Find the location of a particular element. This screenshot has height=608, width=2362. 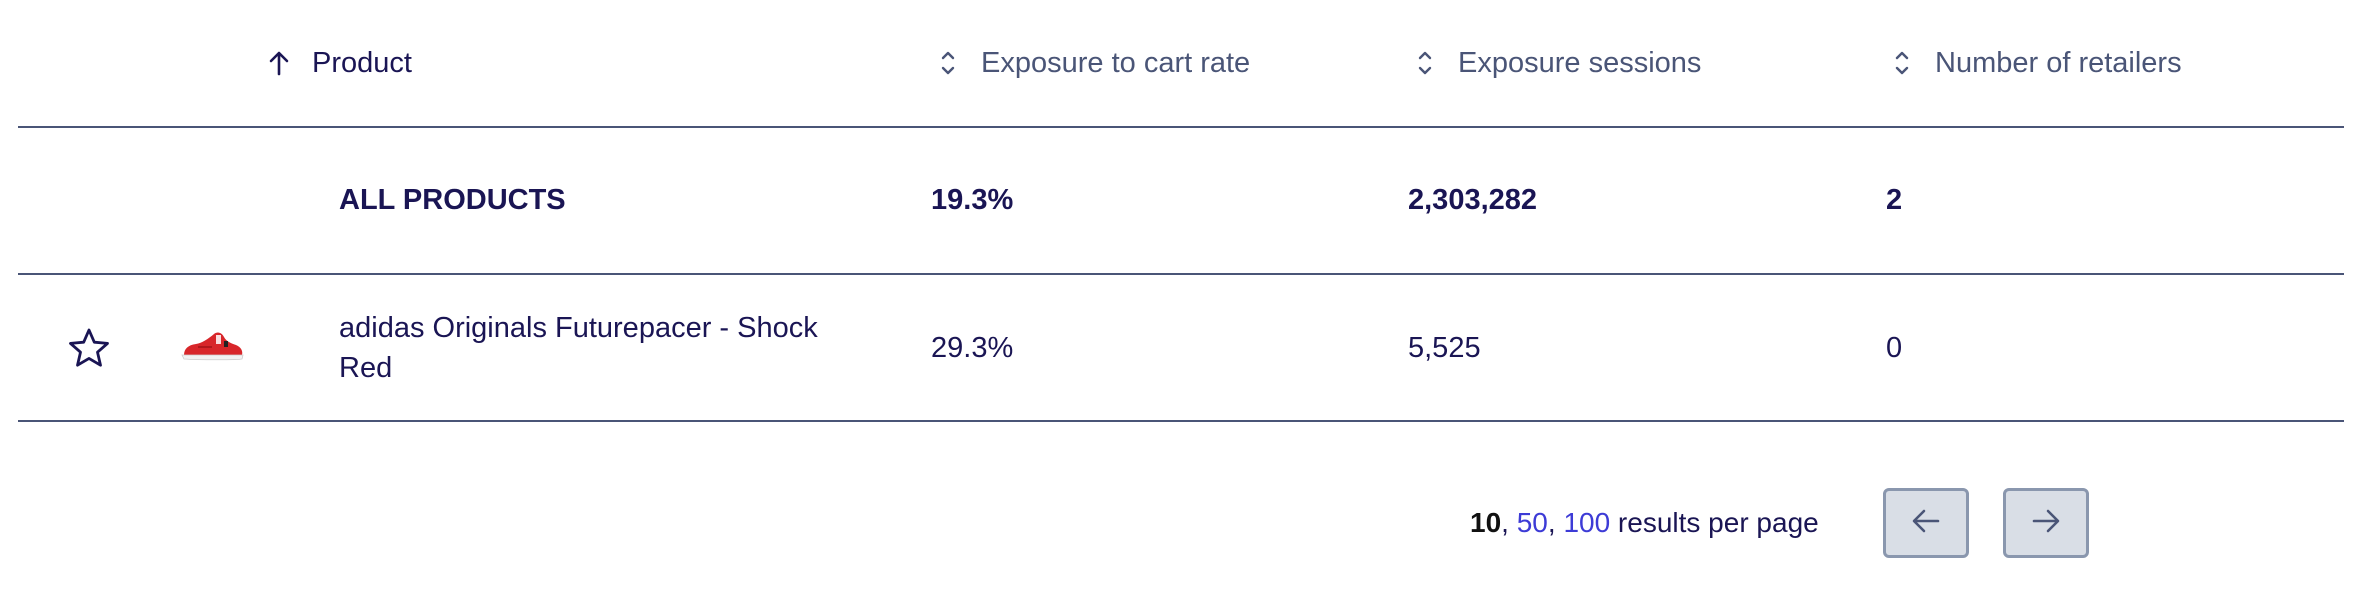

column-header-product: Product is located at coordinates (546, 63).